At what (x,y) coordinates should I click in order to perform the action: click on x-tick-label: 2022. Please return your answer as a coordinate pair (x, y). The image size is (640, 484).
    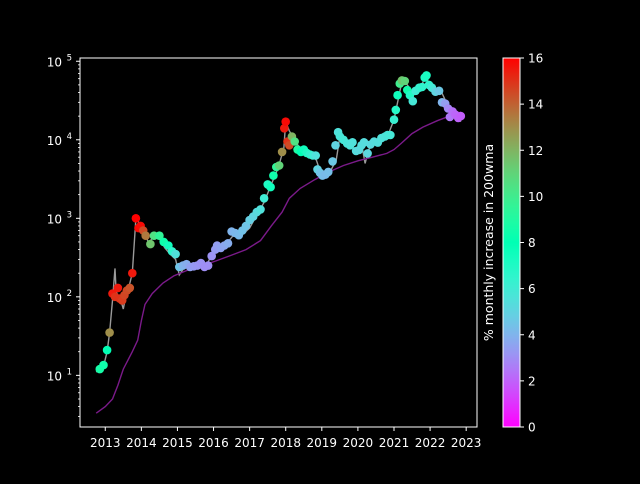
    Looking at the image, I should click on (430, 443).